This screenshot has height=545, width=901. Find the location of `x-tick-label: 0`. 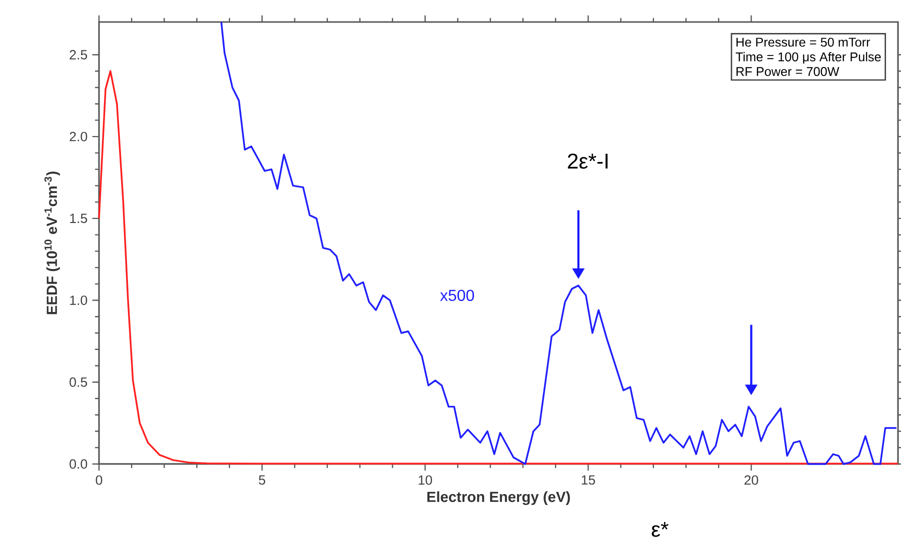

x-tick-label: 0 is located at coordinates (99, 480).